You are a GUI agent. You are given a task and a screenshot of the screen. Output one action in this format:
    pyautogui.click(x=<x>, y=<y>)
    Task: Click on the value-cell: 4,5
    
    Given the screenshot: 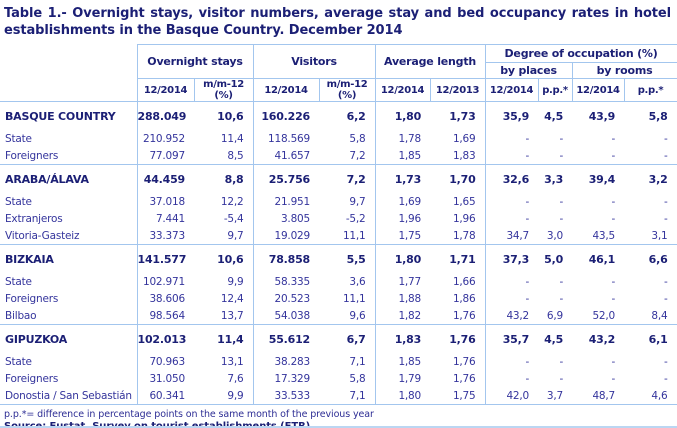 What is the action you would take?
    pyautogui.click(x=555, y=115)
    